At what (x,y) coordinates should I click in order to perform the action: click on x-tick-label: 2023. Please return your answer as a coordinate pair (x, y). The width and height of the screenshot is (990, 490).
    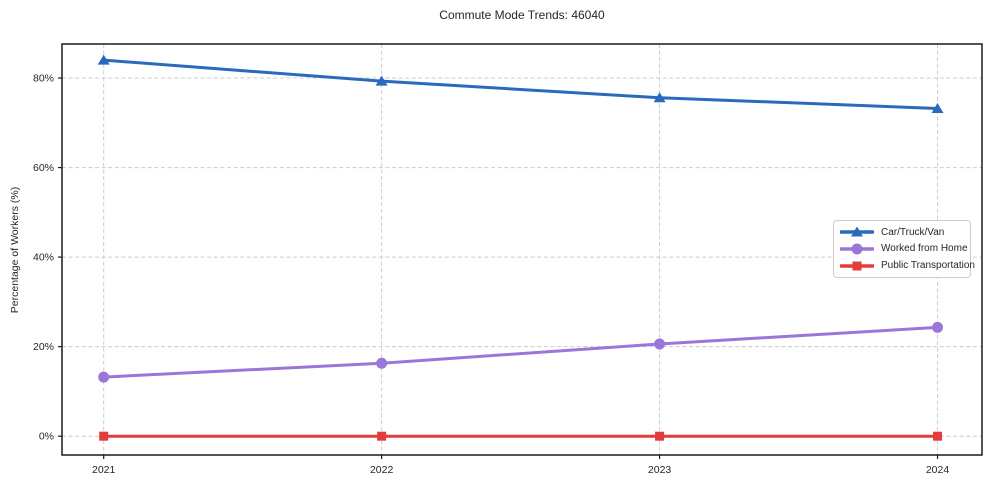
    Looking at the image, I should click on (660, 470).